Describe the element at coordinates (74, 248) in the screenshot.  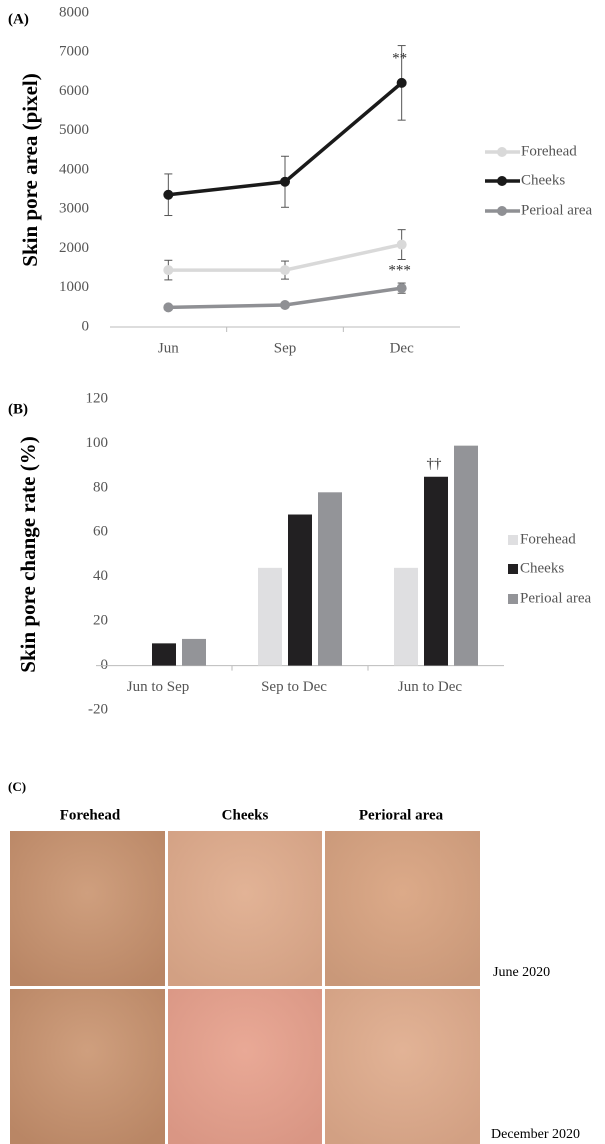
I see `y-tick-label: 2000` at that location.